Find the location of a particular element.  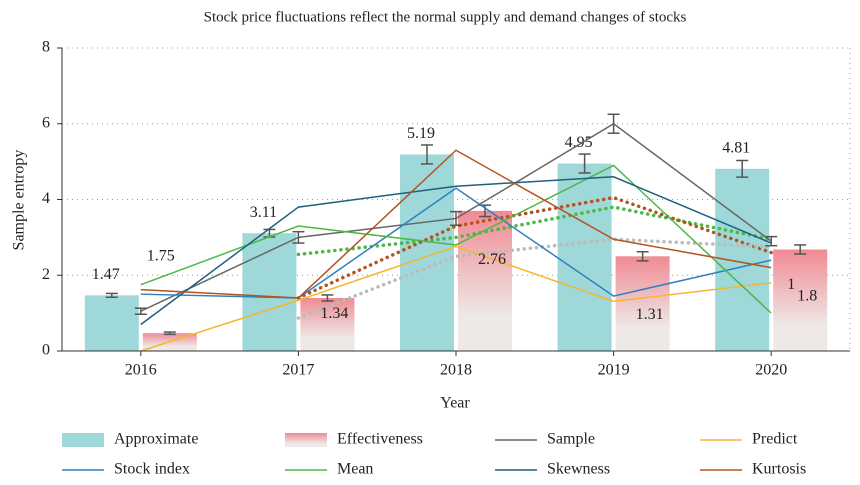

legend-label: Skewness is located at coordinates (578, 469).